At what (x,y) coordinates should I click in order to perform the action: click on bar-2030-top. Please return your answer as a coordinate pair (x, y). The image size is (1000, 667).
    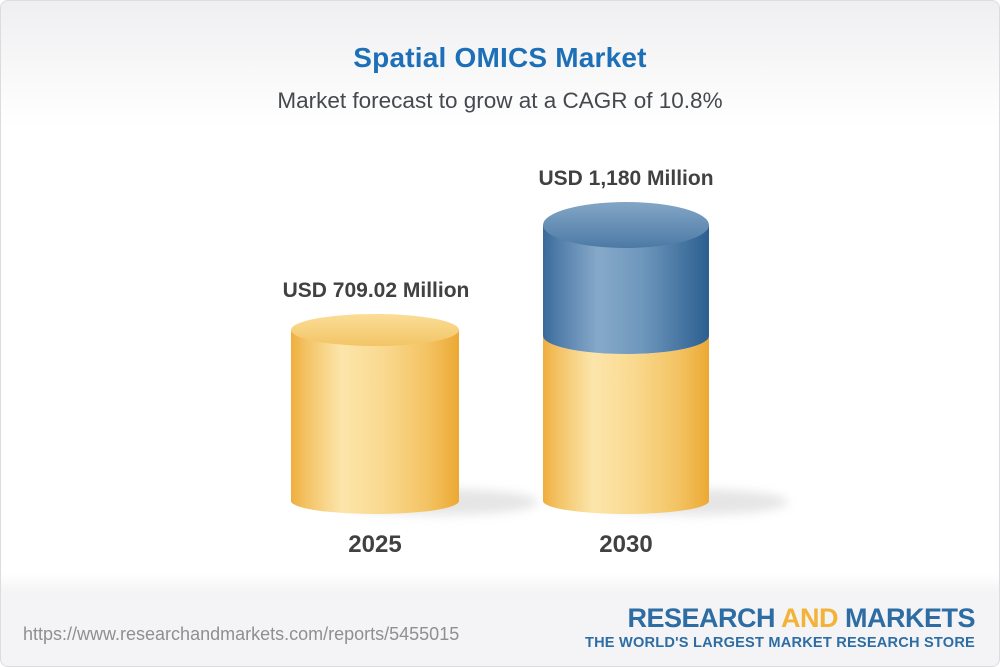
    Looking at the image, I should click on (626, 225).